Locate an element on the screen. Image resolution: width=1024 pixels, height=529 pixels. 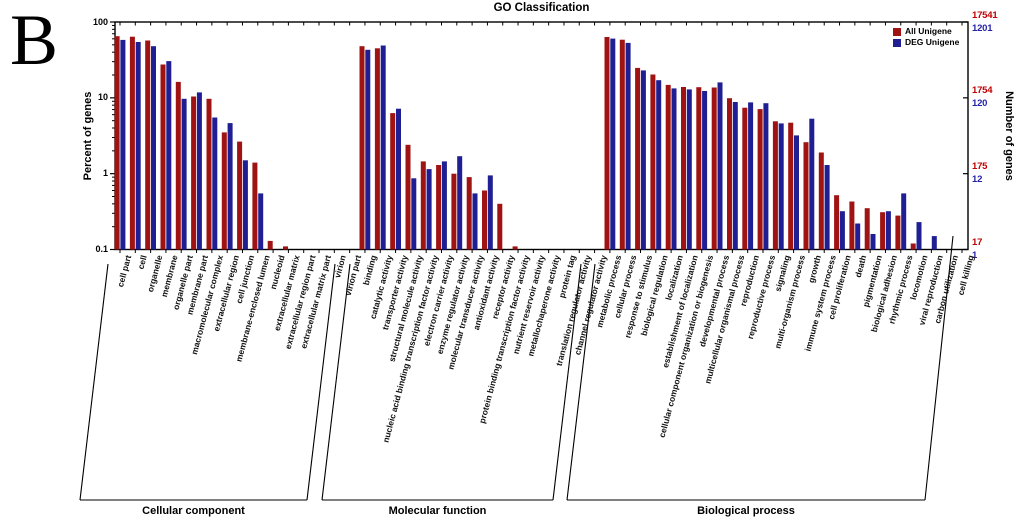
y-axis-tick-label: 100 is located at coordinates (100, 21).